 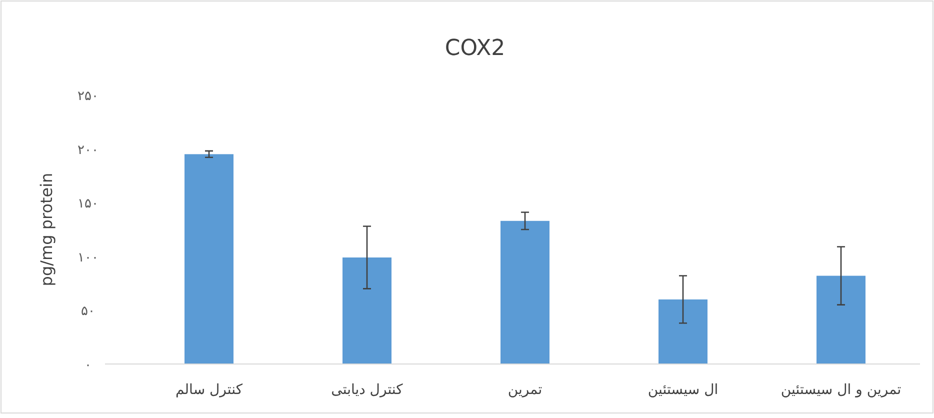 I want to click on y-tick-label: ۲۵۰, so click(x=88, y=96).